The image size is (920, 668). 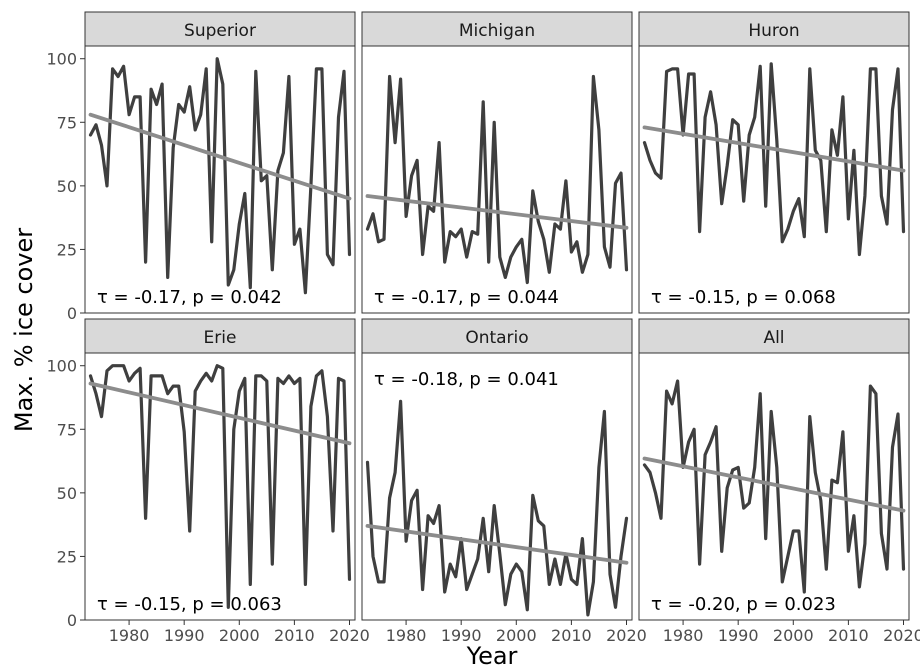 I want to click on strip-label: Huron, so click(x=773, y=31).